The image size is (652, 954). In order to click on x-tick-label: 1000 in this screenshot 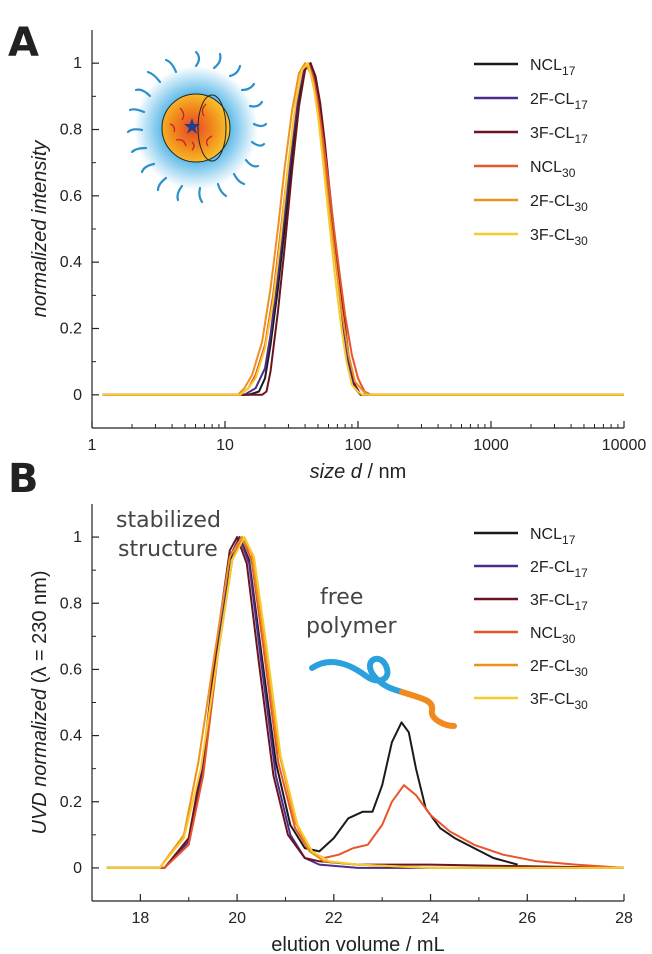, I will do `click(491, 445)`.